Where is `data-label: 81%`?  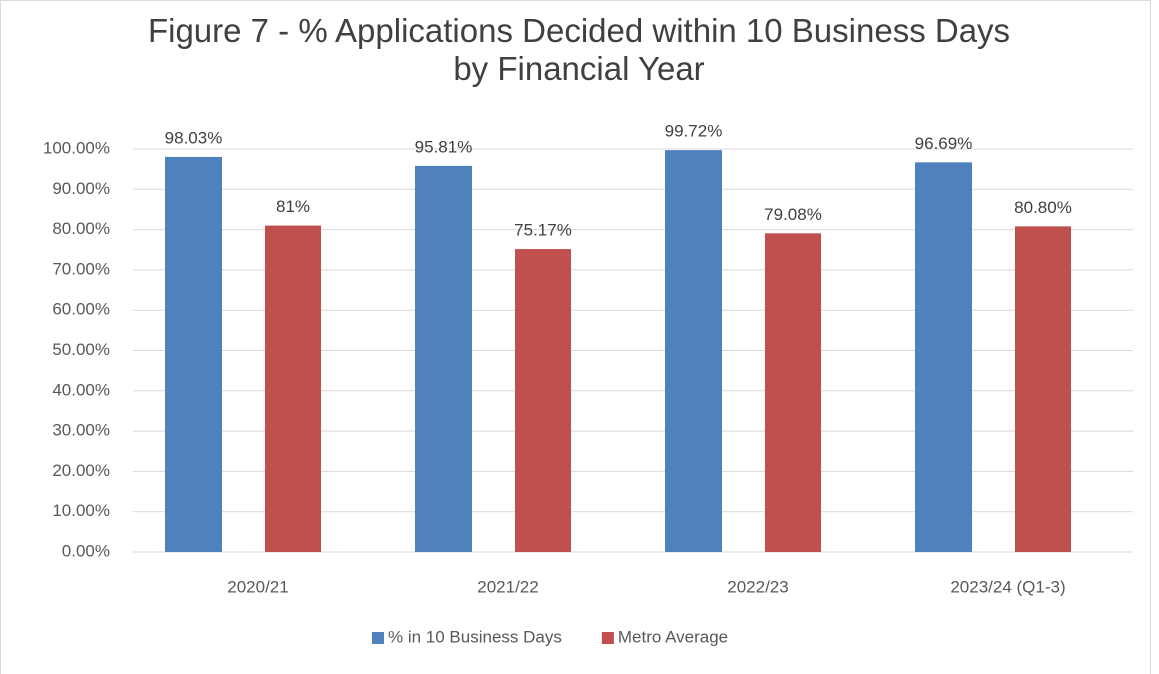
data-label: 81% is located at coordinates (293, 206).